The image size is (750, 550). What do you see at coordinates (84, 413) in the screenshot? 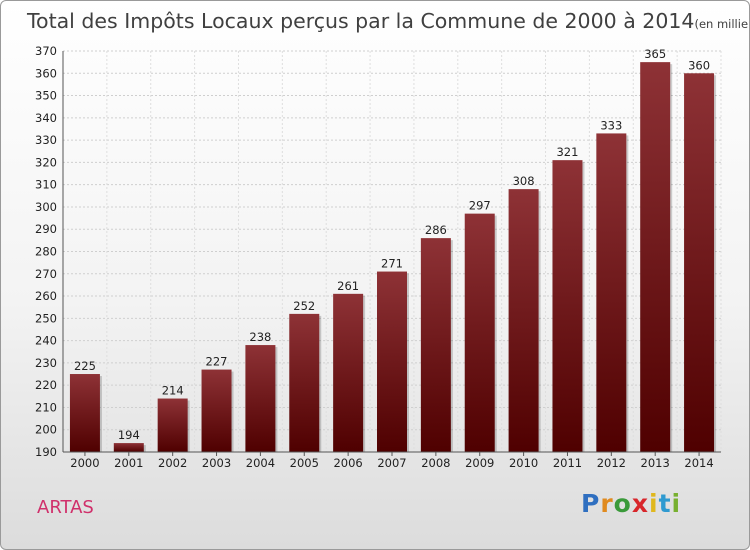
I see `bar-2000` at bounding box center [84, 413].